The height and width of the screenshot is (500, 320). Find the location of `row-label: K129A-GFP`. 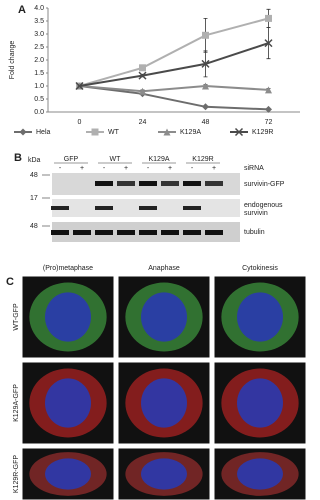

row-label: K129A-GFP is located at coordinates (16, 403).